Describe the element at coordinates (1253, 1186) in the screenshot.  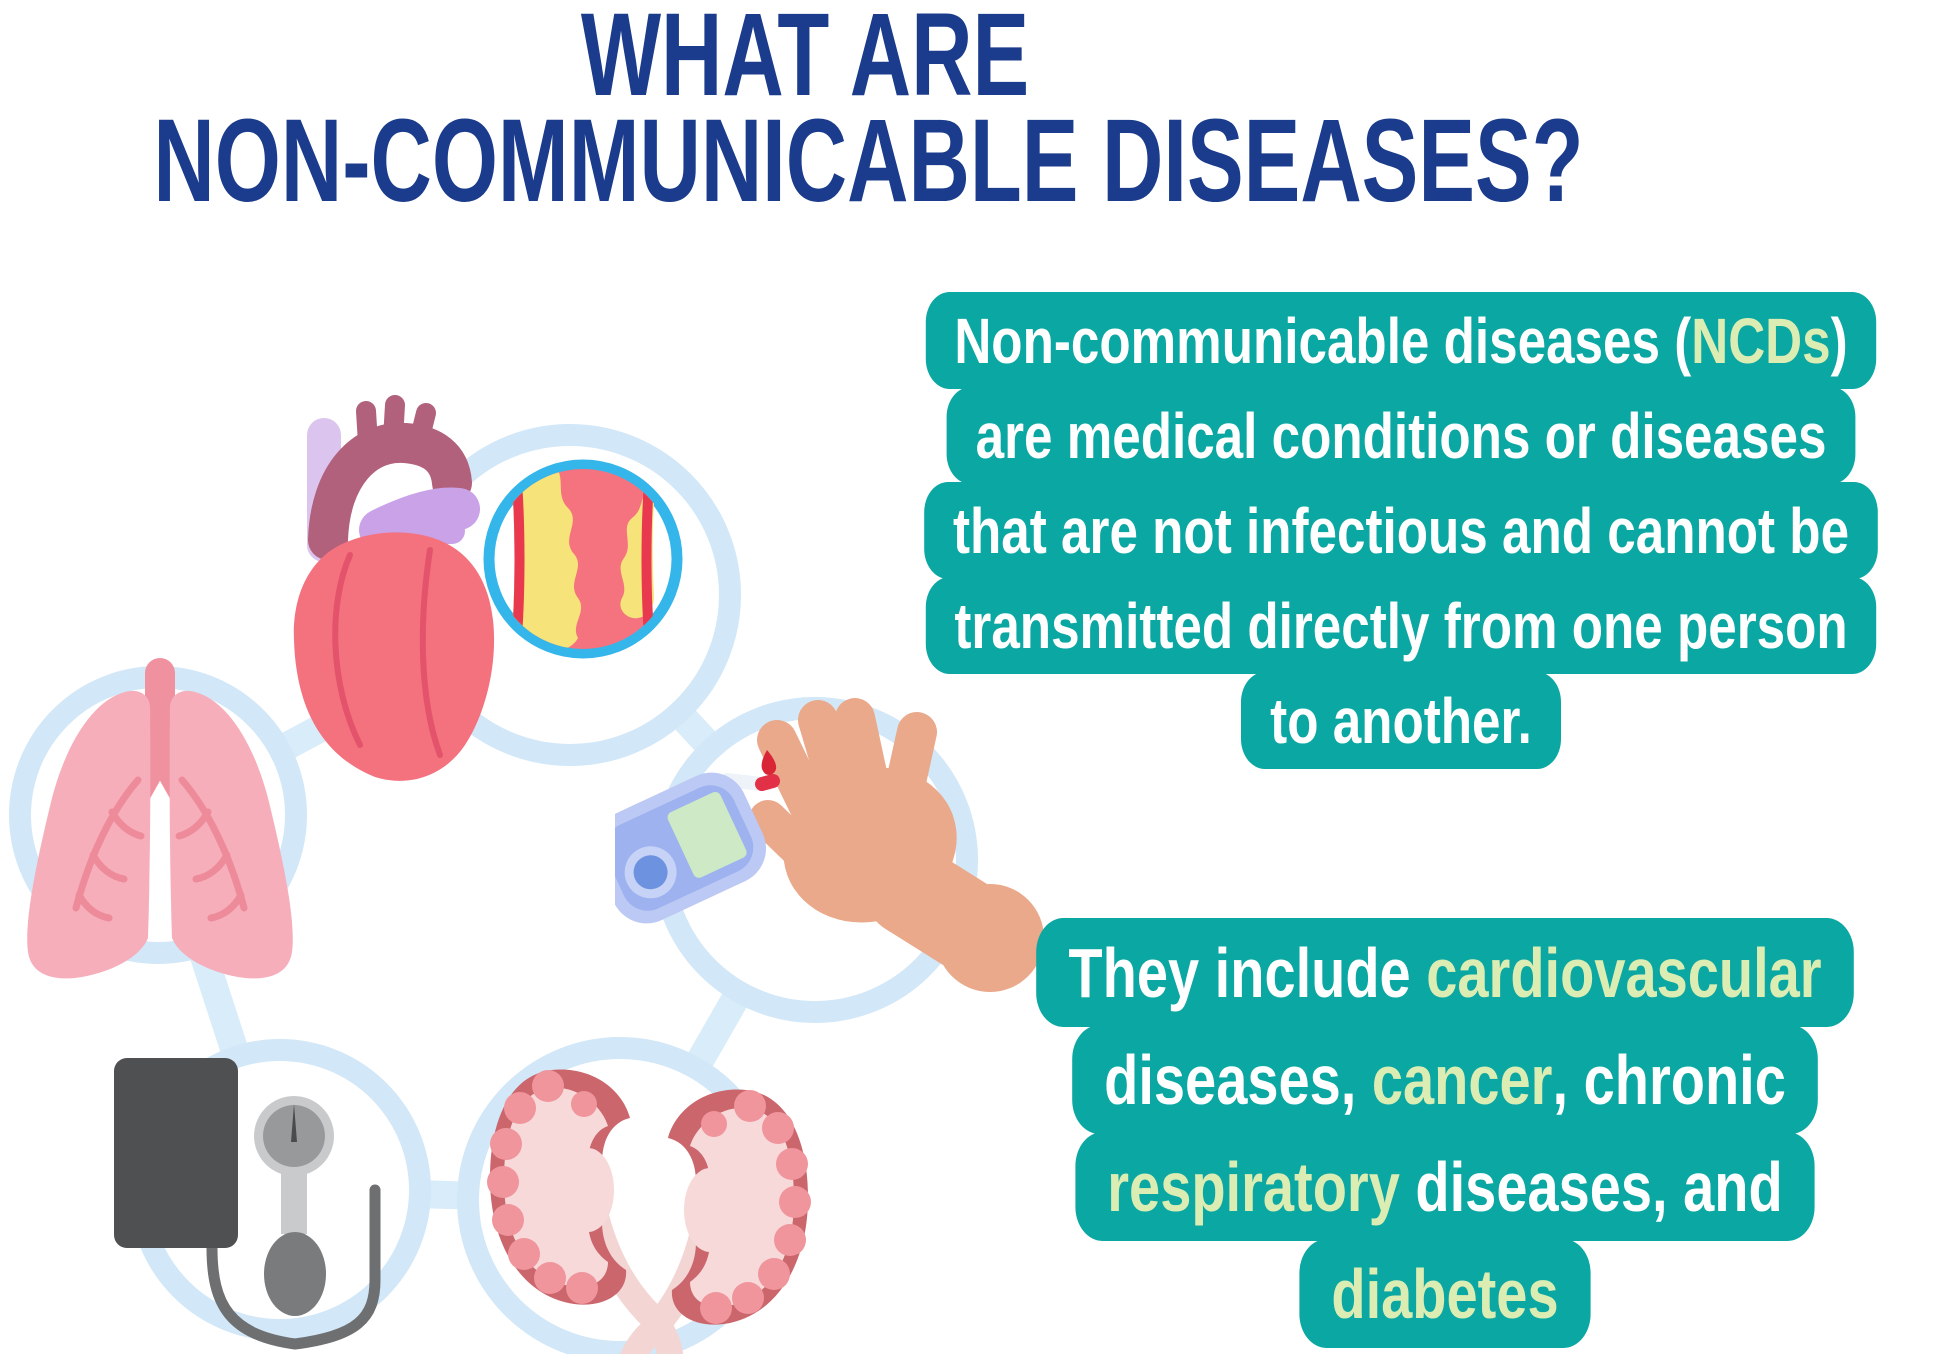
I see `highlighted-term: respiratory` at that location.